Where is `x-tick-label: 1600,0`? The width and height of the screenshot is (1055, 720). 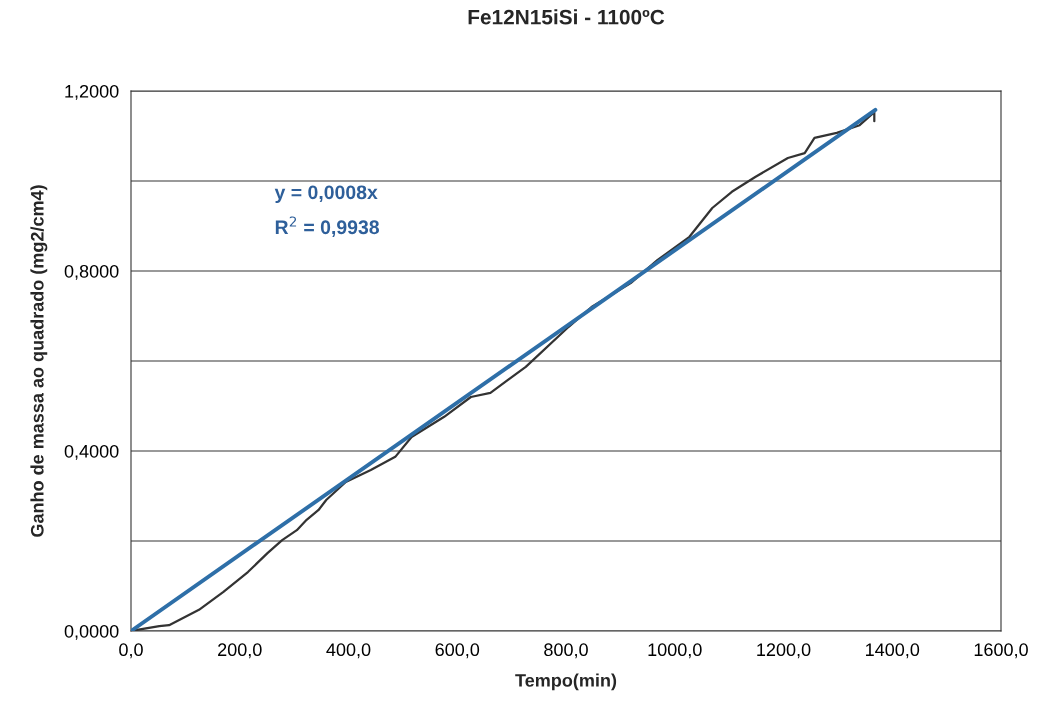 x-tick-label: 1600,0 is located at coordinates (1001, 651).